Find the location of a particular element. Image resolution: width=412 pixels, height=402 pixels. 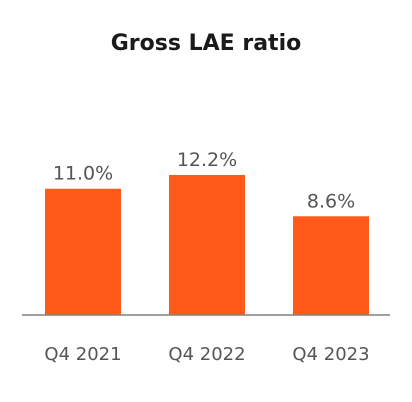

data-label: 11.0% is located at coordinates (83, 174).